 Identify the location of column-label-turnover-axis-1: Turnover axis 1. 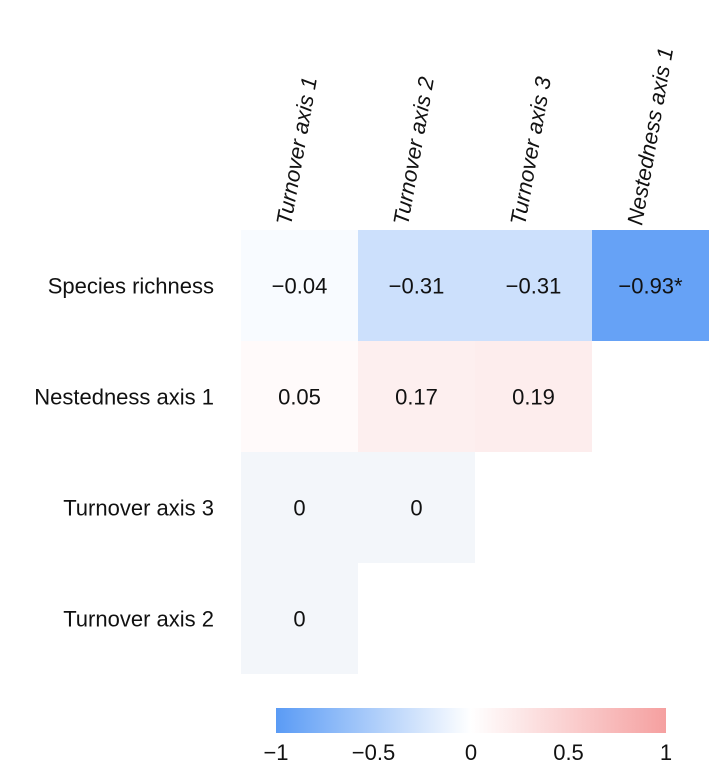
(296, 151).